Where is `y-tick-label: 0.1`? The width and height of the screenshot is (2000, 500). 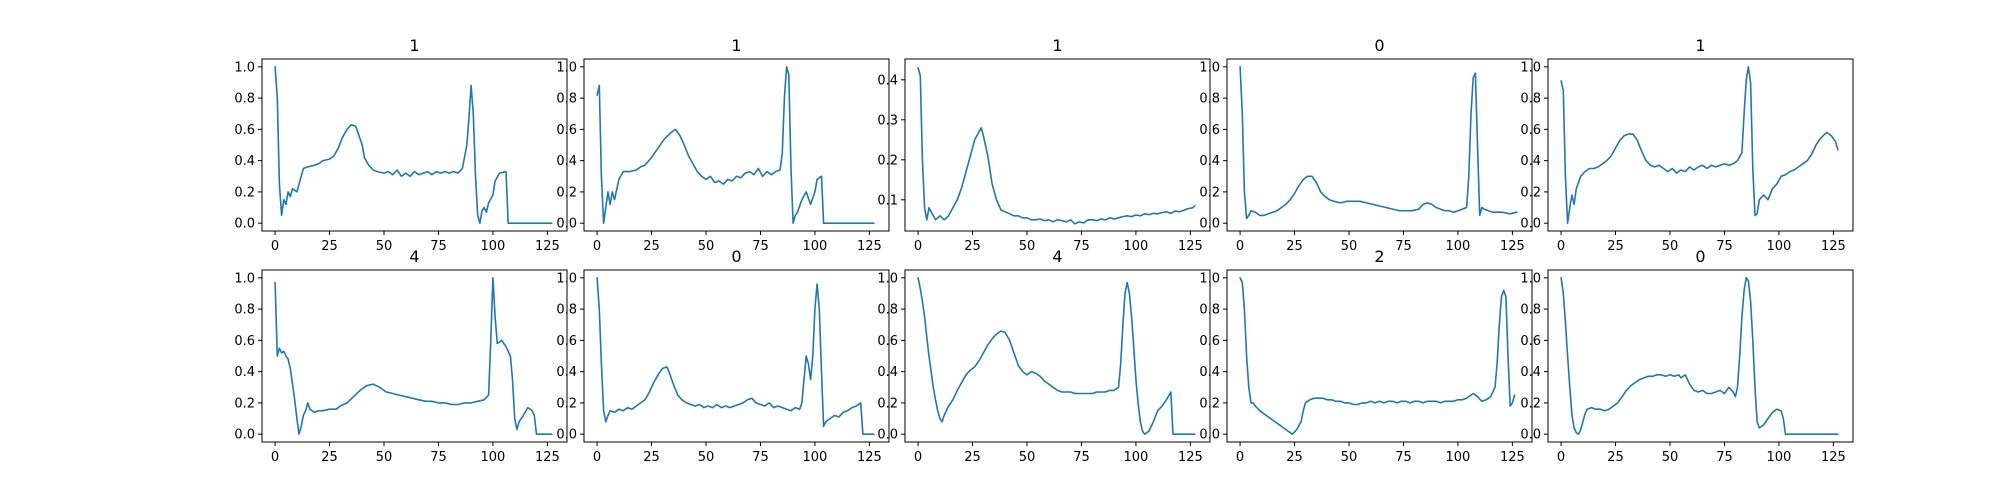
y-tick-label: 0.1 is located at coordinates (887, 200).